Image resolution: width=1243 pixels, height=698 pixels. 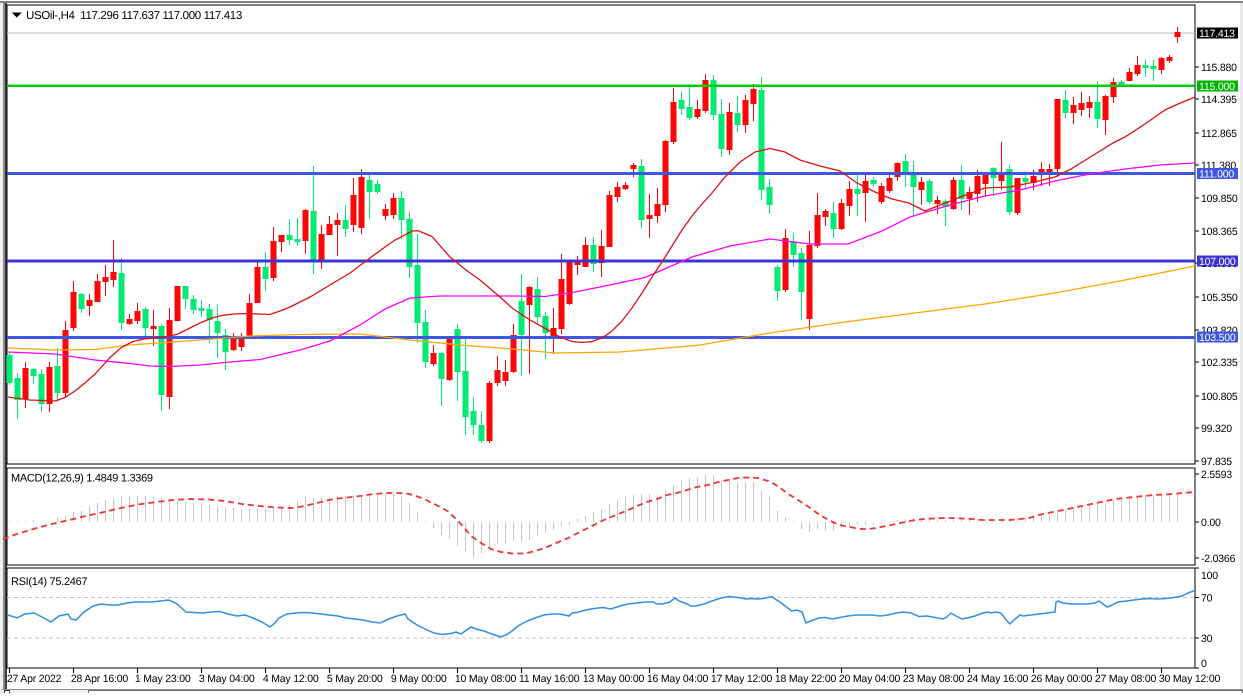 What do you see at coordinates (549, 679) in the screenshot?
I see `svg-text: 11 May 16:00` at bounding box center [549, 679].